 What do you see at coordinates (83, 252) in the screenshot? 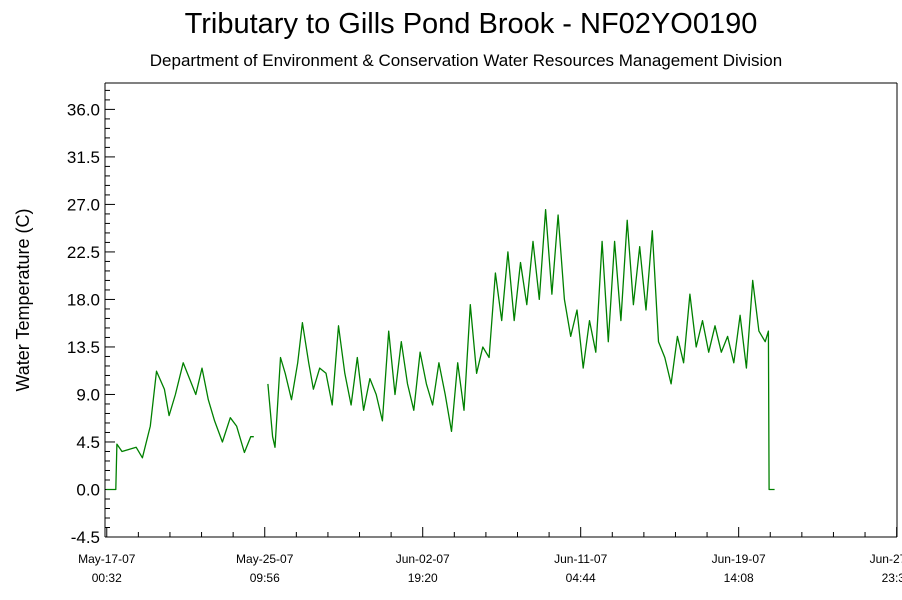
I see `y-tick-label: 22.5` at bounding box center [83, 252].